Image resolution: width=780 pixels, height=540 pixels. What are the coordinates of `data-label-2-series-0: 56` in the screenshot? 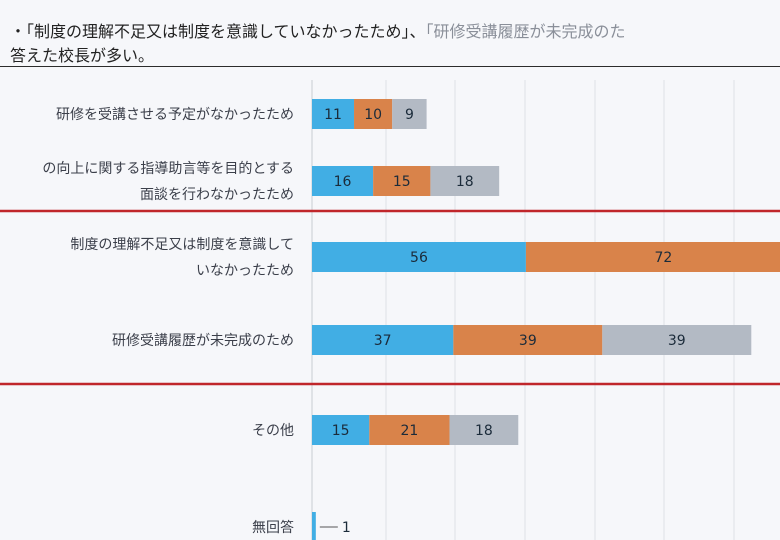 It's located at (419, 258).